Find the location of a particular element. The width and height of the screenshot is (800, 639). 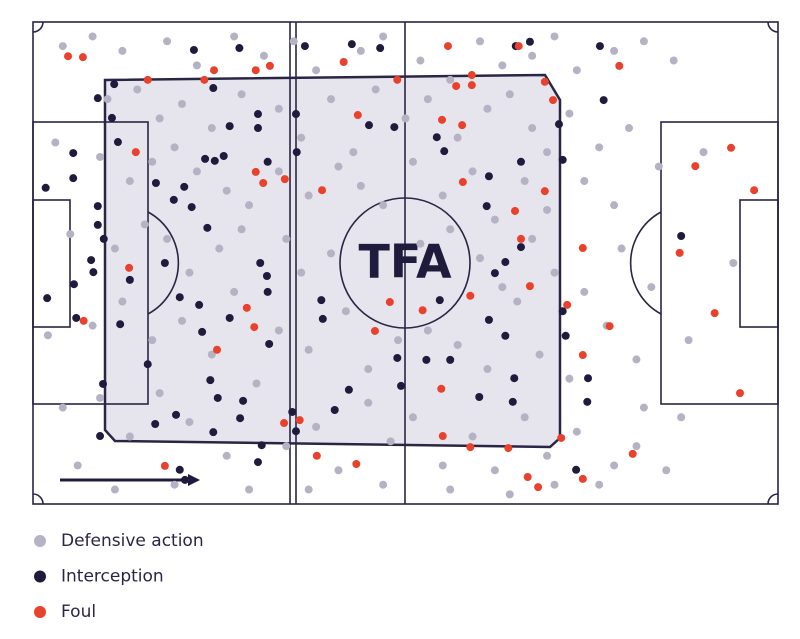

penalty-box is located at coordinates (719, 263).